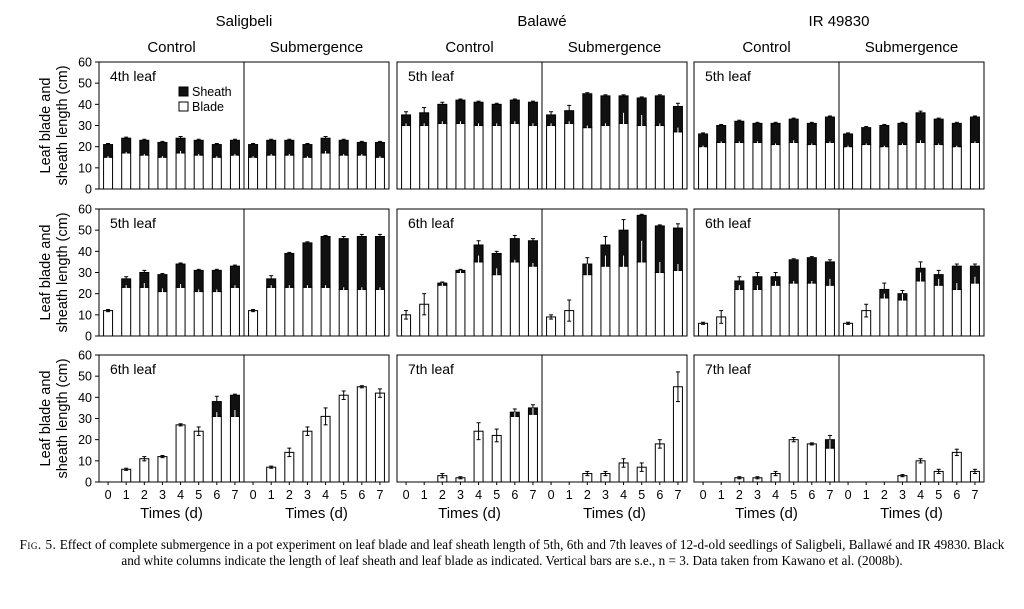  I want to click on x-tick-label: 5, so click(641, 495).